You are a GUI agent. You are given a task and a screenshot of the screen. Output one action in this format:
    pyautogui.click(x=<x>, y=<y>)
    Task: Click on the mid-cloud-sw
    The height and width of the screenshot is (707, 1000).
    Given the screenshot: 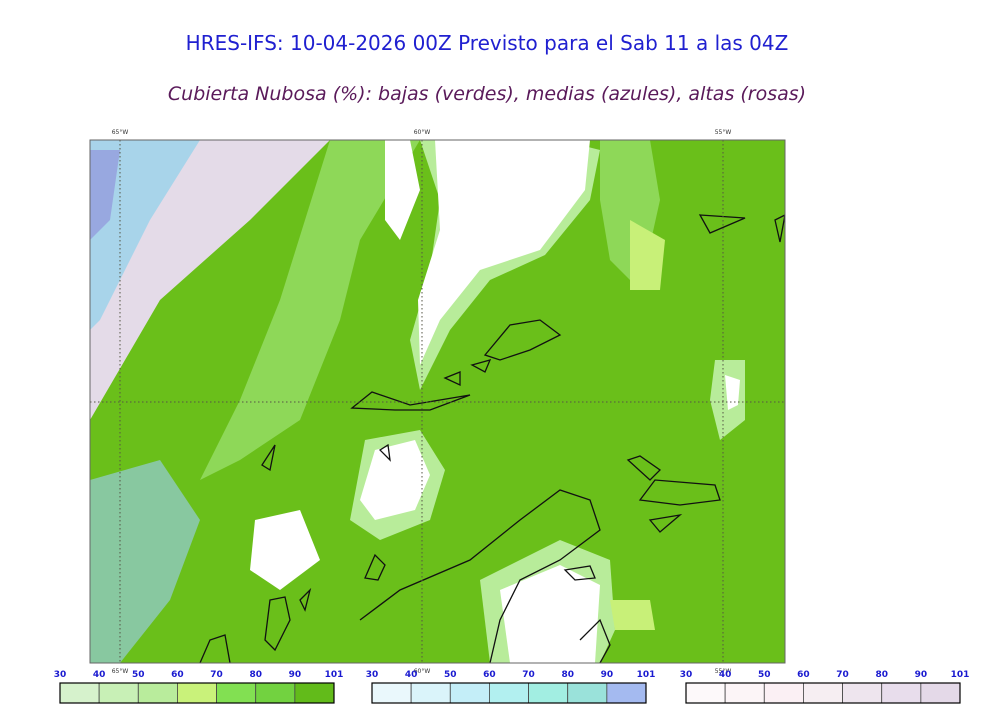 What is the action you would take?
    pyautogui.click(x=145, y=561)
    